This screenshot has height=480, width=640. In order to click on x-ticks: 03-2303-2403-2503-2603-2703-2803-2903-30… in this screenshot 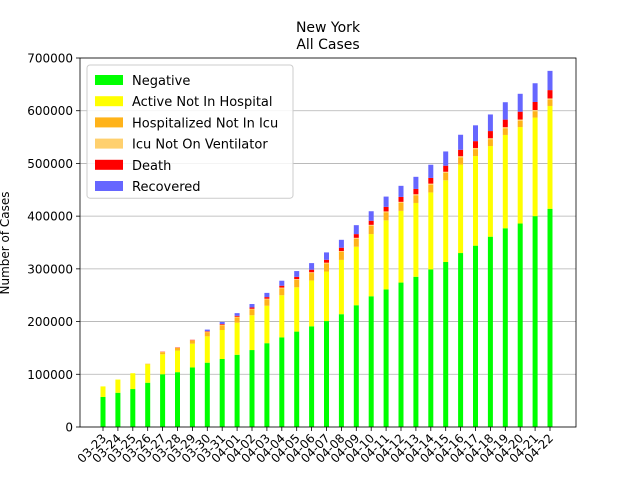, I will do `click(315, 446)`.